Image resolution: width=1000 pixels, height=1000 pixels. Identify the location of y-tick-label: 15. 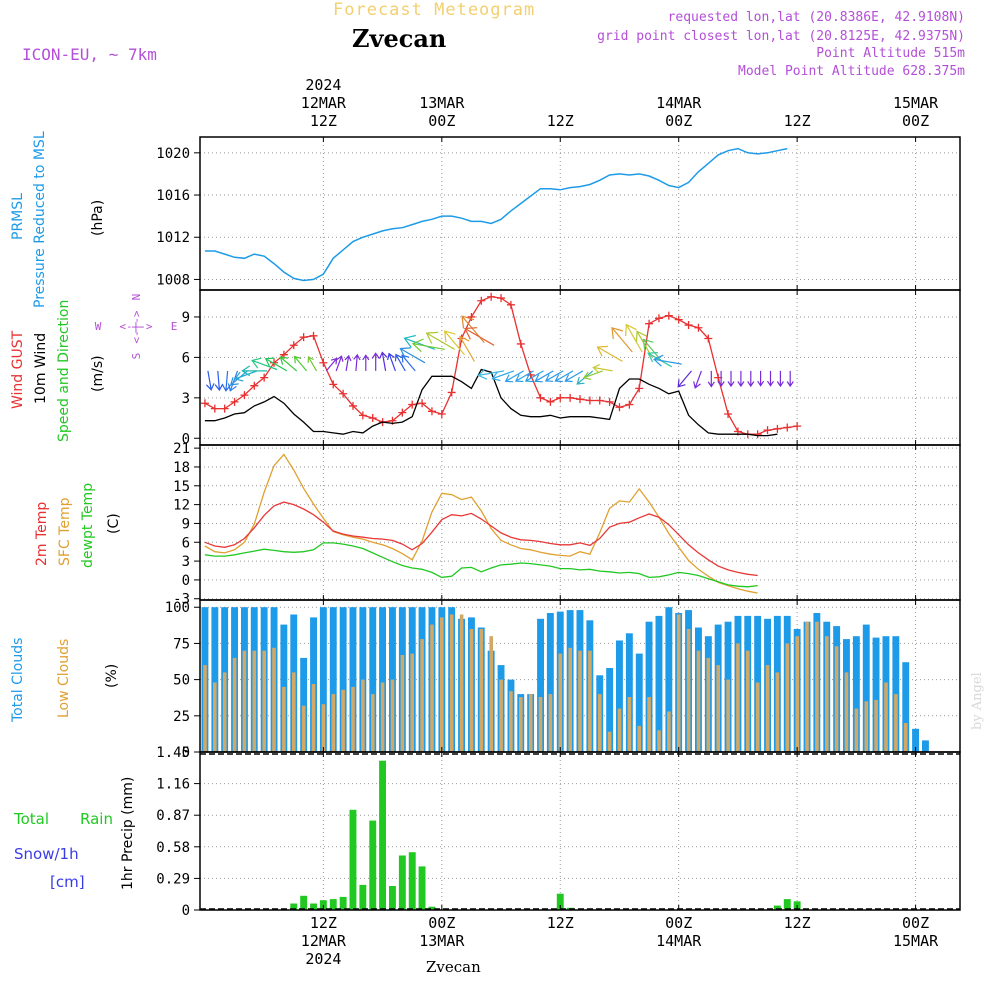
(181, 487).